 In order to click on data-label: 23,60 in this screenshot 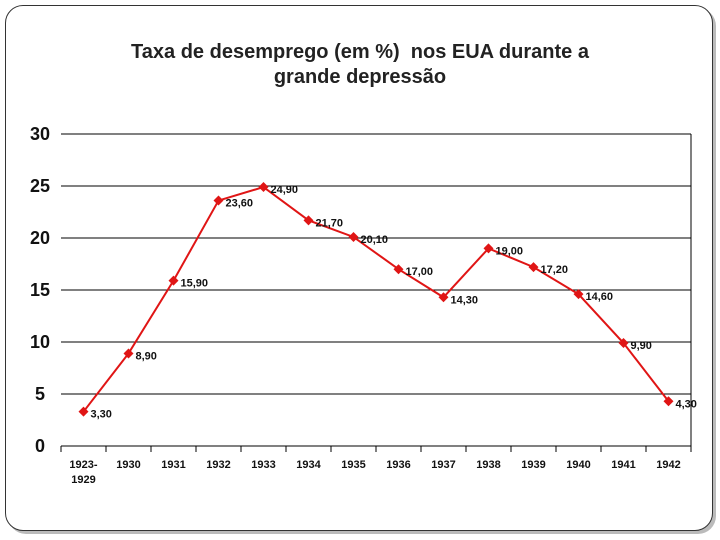, I will do `click(240, 204)`.